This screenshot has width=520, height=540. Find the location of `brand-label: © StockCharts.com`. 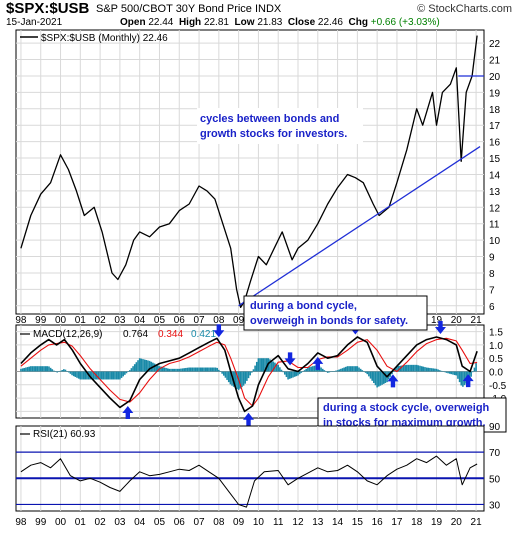

brand-label: © StockCharts.com is located at coordinates (464, 9).